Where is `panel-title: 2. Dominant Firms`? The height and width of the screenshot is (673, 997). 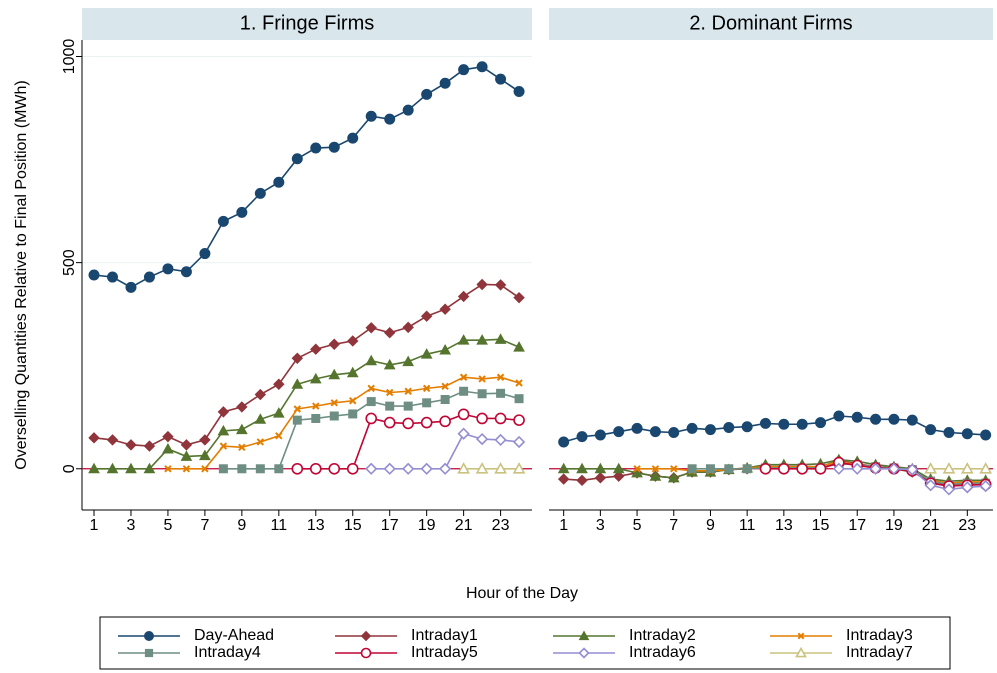
panel-title: 2. Dominant Firms is located at coordinates (770, 23).